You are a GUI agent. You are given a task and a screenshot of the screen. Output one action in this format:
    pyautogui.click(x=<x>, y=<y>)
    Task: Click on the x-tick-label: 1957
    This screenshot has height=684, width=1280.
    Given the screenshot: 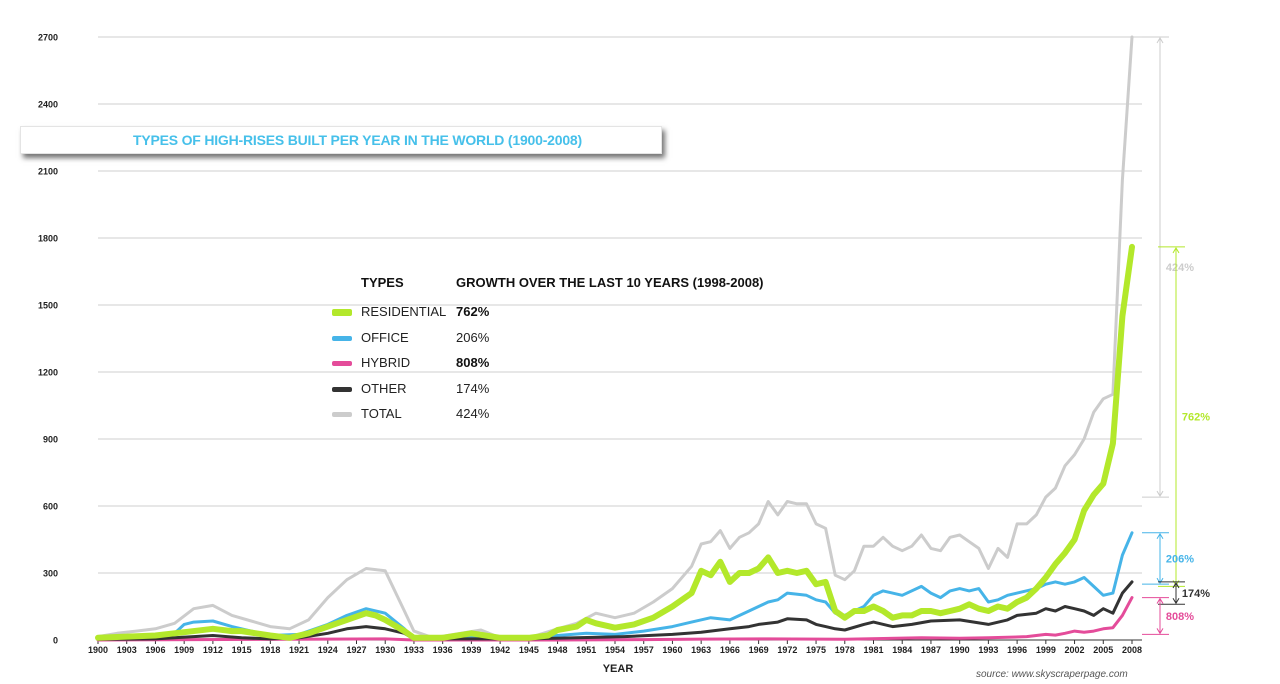 What is the action you would take?
    pyautogui.click(x=644, y=650)
    